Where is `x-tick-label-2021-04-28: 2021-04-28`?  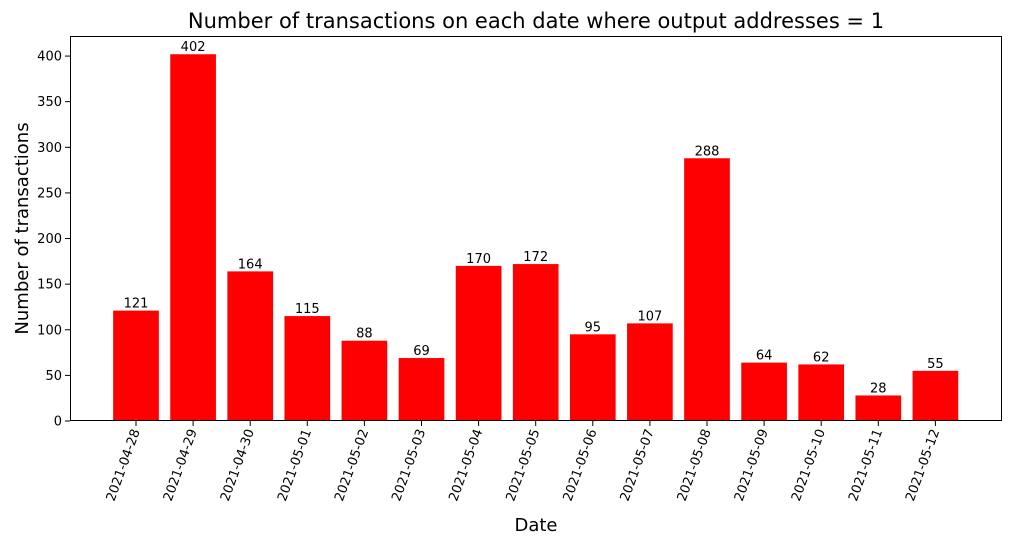
x-tick-label-2021-04-28: 2021-04-28 is located at coordinates (124, 465).